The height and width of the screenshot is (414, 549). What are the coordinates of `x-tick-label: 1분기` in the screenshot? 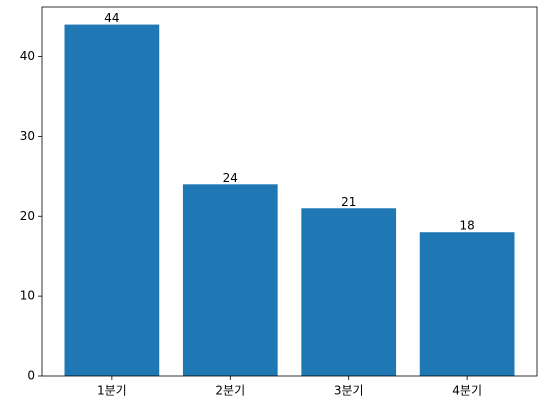 It's located at (112, 391).